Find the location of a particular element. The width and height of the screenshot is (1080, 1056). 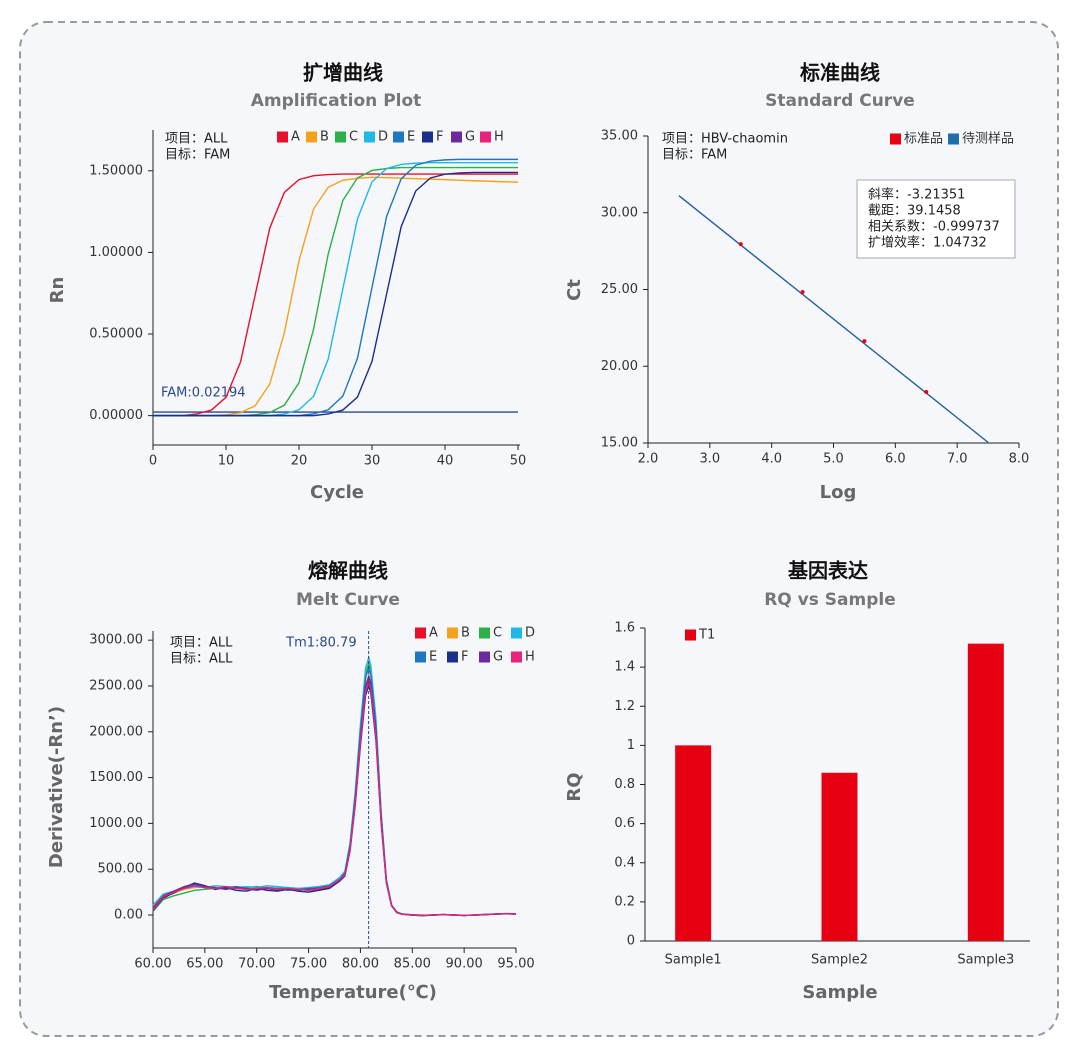

x-tick-label: 5.0 is located at coordinates (833, 459).